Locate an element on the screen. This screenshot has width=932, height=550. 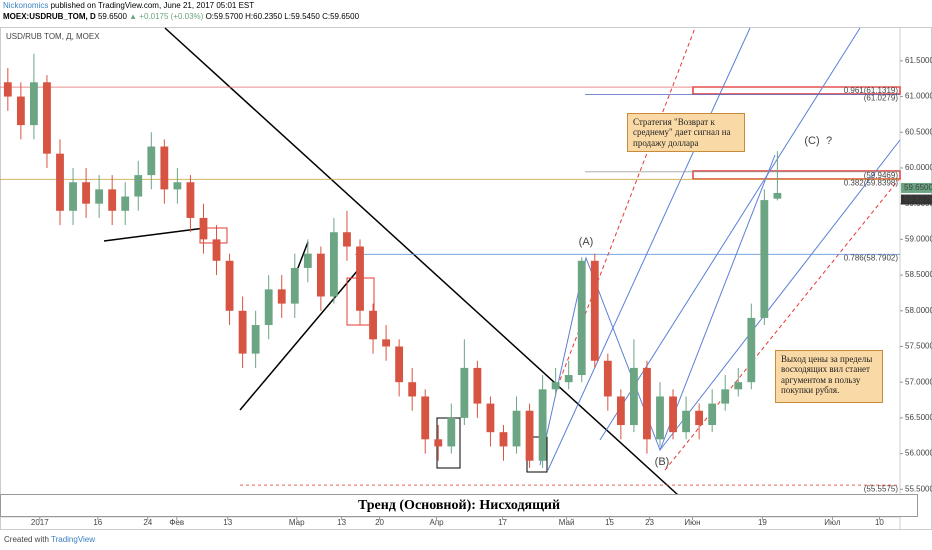
level-label: (59.9469) is located at coordinates (881, 175).